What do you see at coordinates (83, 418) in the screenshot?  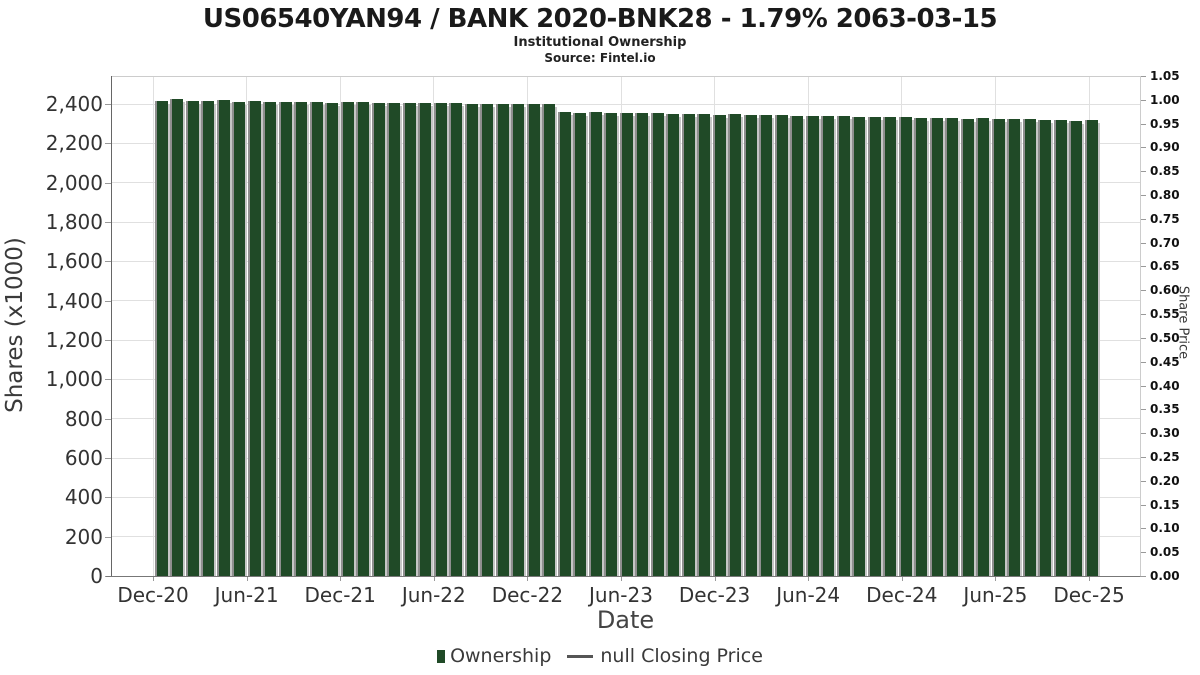 I see `y-left-tick-label: 800` at bounding box center [83, 418].